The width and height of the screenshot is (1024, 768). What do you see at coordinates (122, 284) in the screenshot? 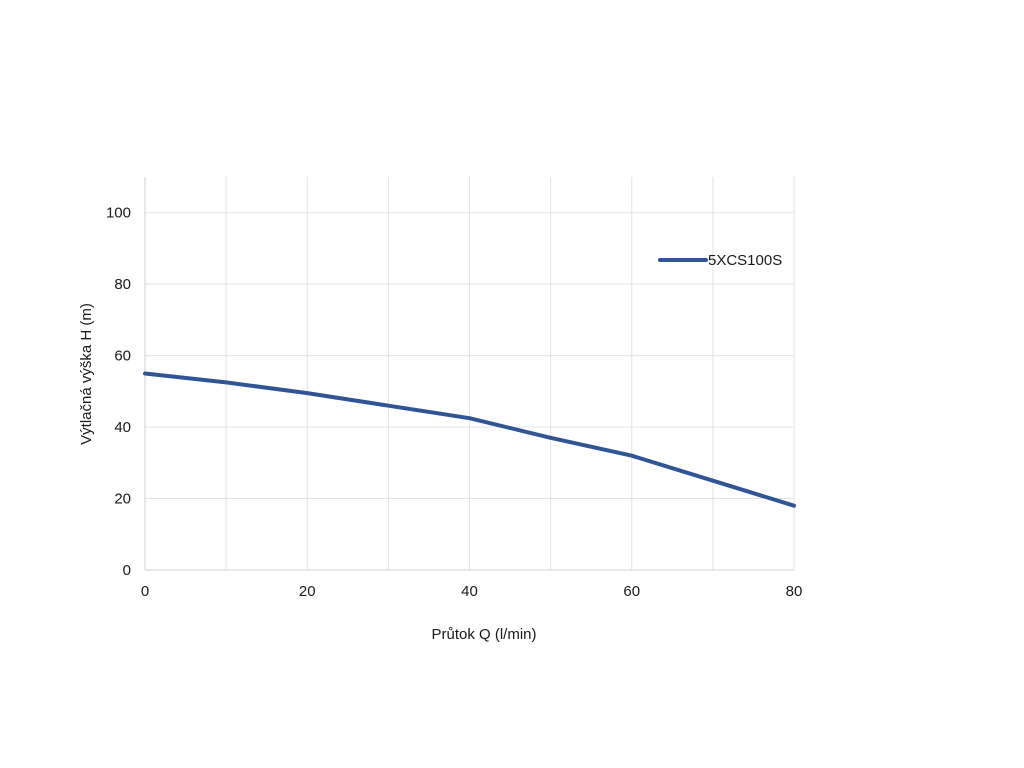
I see `y-tick-label: 80` at bounding box center [122, 284].